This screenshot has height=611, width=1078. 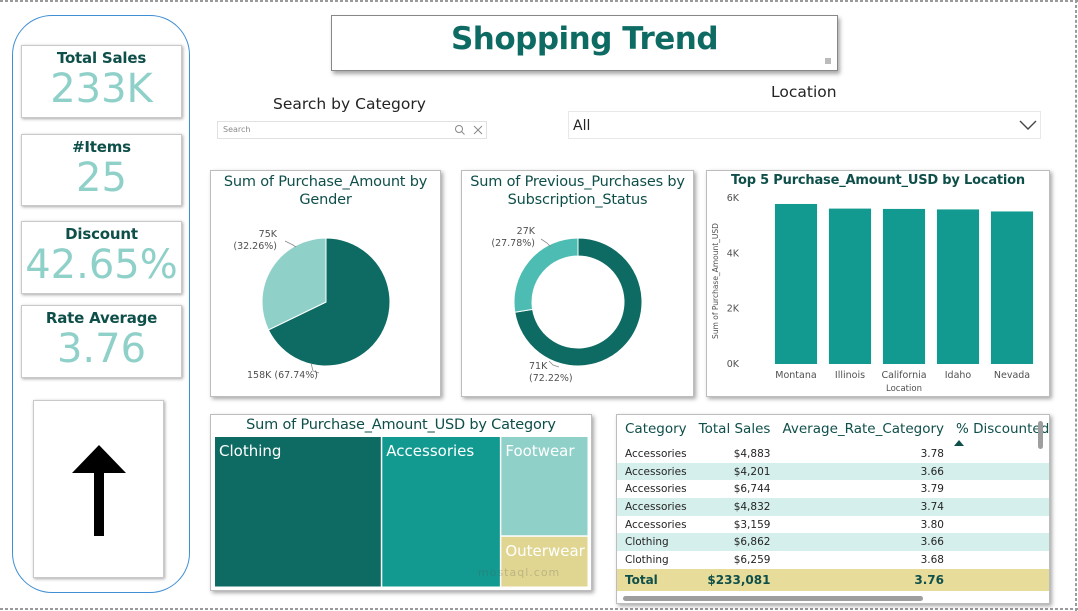 I want to click on kpi-card-items: #Items 25, so click(x=101, y=170).